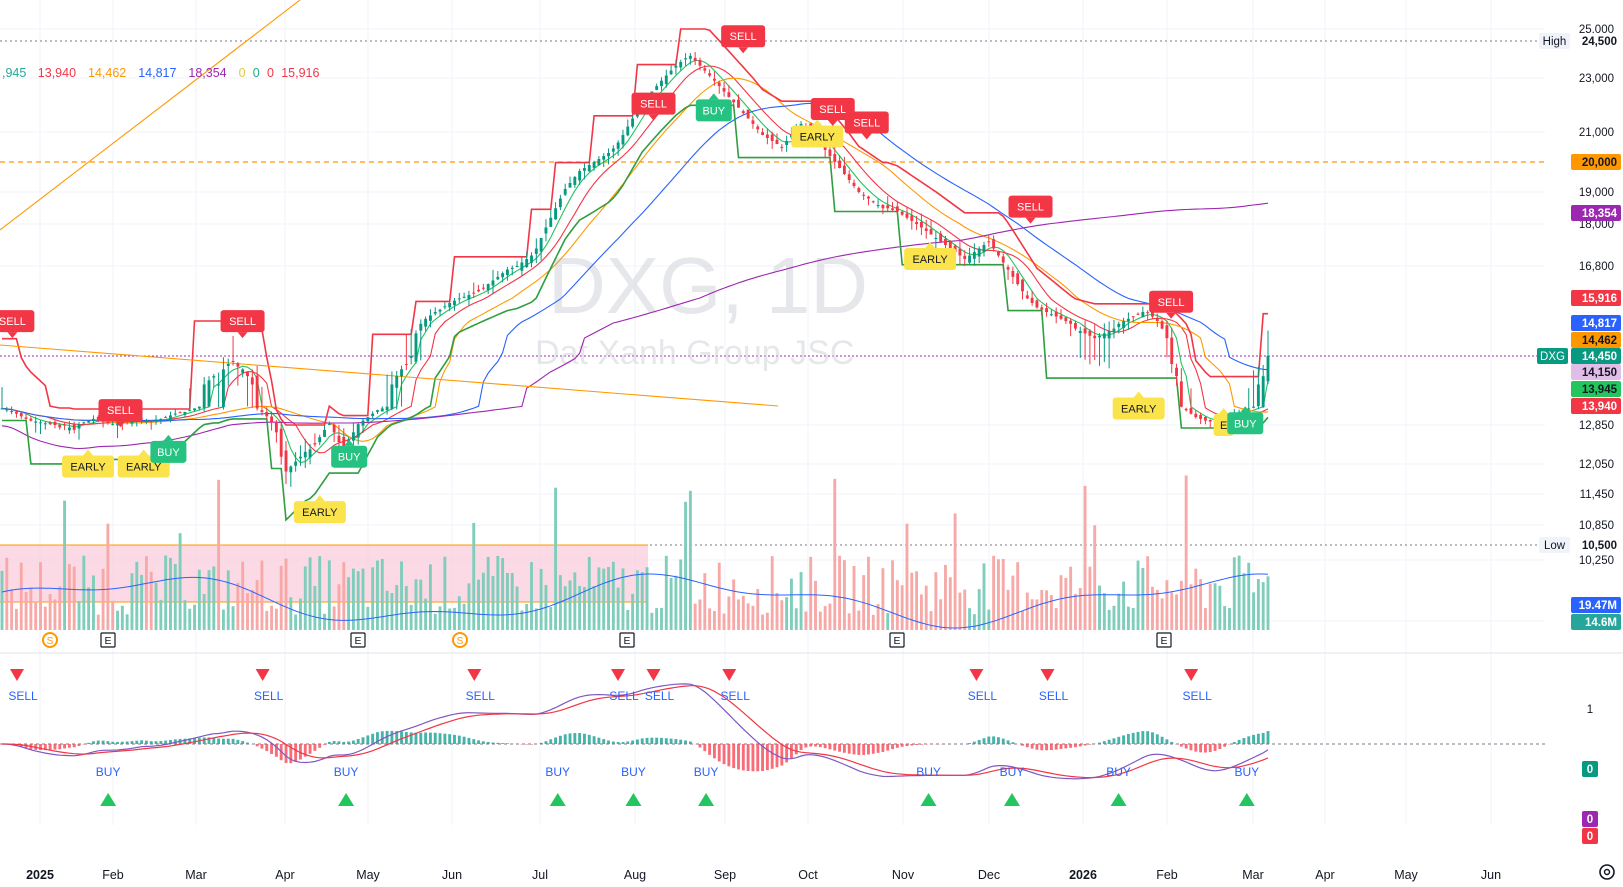 This screenshot has height=887, width=1623. What do you see at coordinates (1245, 420) in the screenshot?
I see `signal-buy-19: BUY` at bounding box center [1245, 420].